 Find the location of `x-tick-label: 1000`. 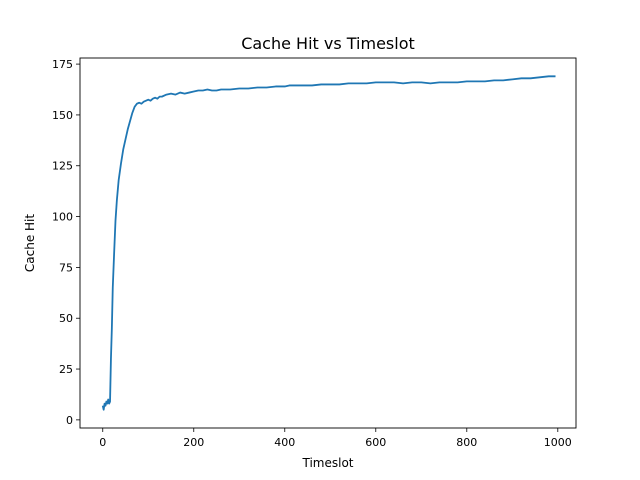

x-tick-label: 1000 is located at coordinates (558, 442).